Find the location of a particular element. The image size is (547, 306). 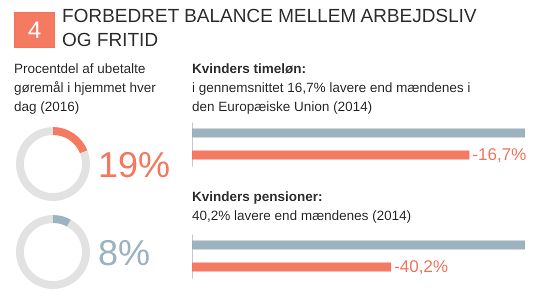

text: FORBEDRET BALANCE MELLEM ARBEJDSLIV OG FRITID is located at coordinates (269, 28).